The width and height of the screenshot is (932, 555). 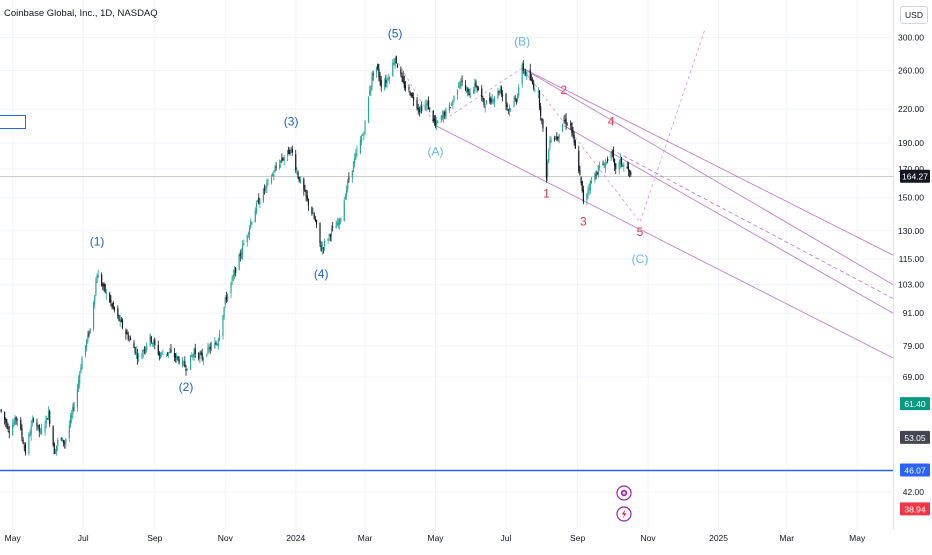 I want to click on wave-label: (3), so click(x=291, y=122).